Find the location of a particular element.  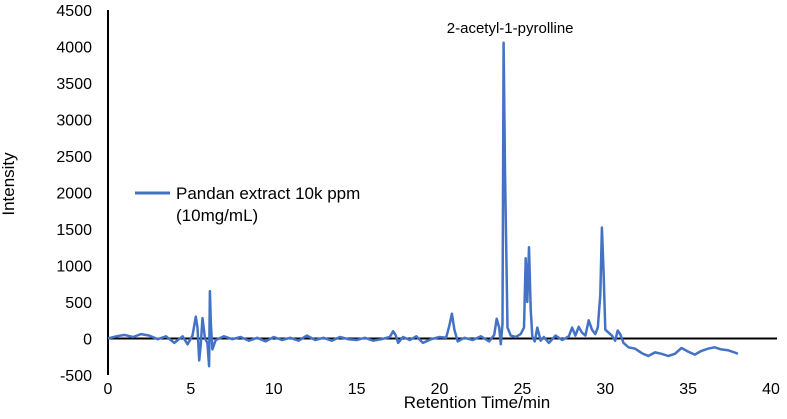

y-tick-label: -500 is located at coordinates (76, 376).